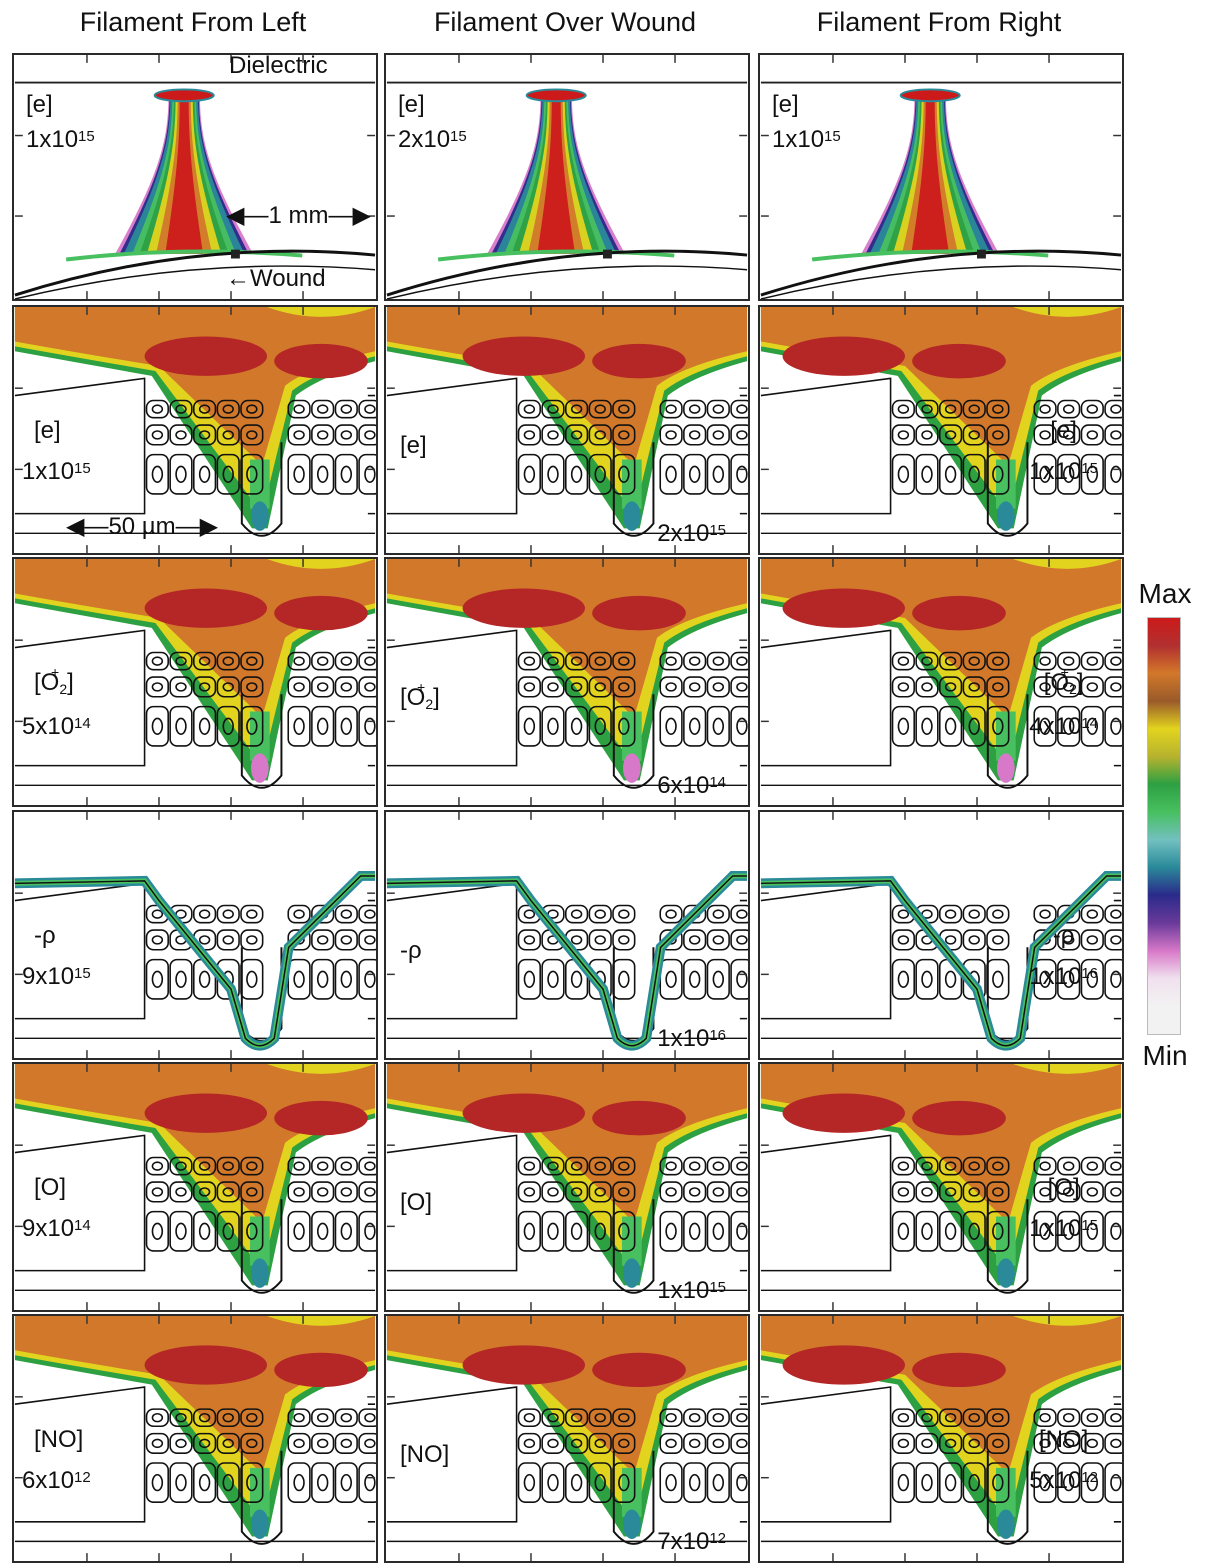 The image size is (1206, 1563). Describe the element at coordinates (565, 22) in the screenshot. I see `column-title-over-wound: Filament Over Wound` at that location.